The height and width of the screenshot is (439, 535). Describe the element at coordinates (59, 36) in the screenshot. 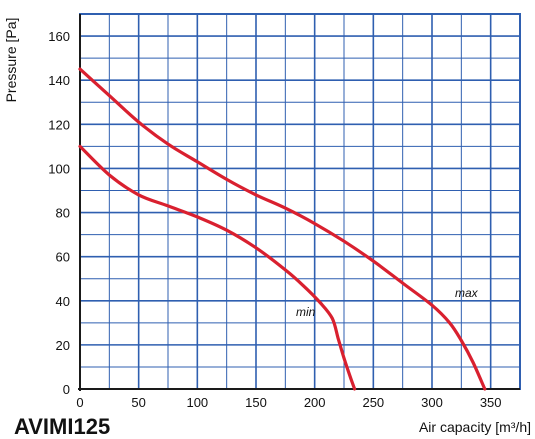

I see `y-tick-label: 160` at that location.